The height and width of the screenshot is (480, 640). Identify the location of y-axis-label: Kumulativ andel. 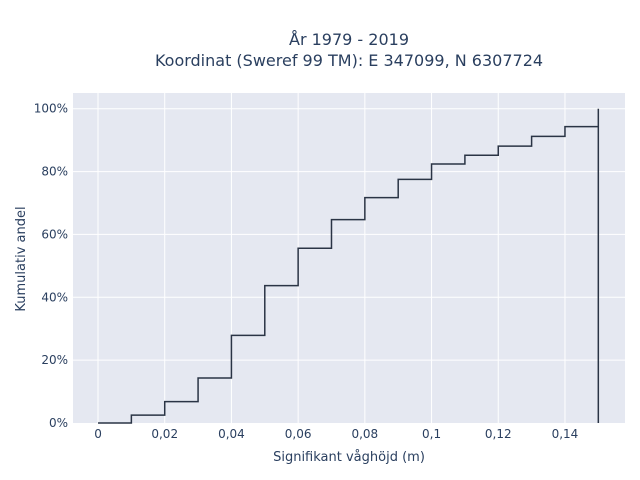
(21, 258).